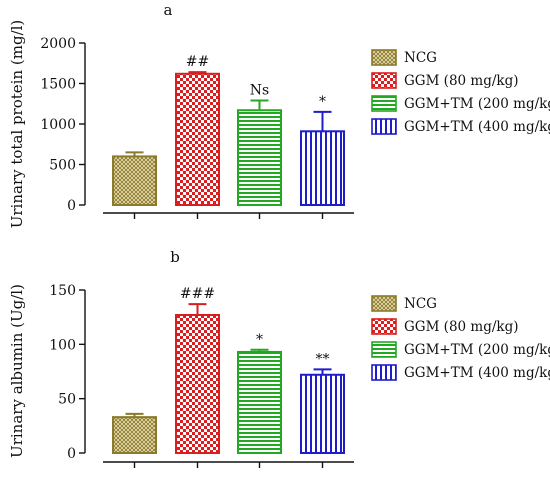 The height and width of the screenshot is (484, 550). What do you see at coordinates (58, 85) in the screenshot?
I see `y-tick-label: 1500` at bounding box center [58, 85].